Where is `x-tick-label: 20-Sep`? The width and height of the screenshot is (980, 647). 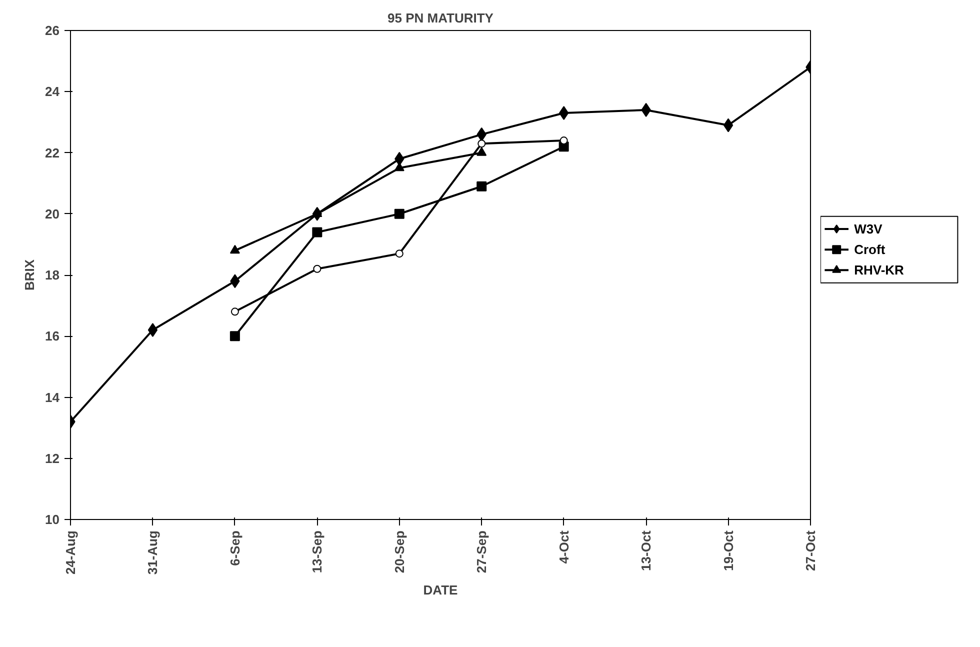
x-tick-label: 20-Sep is located at coordinates (399, 552).